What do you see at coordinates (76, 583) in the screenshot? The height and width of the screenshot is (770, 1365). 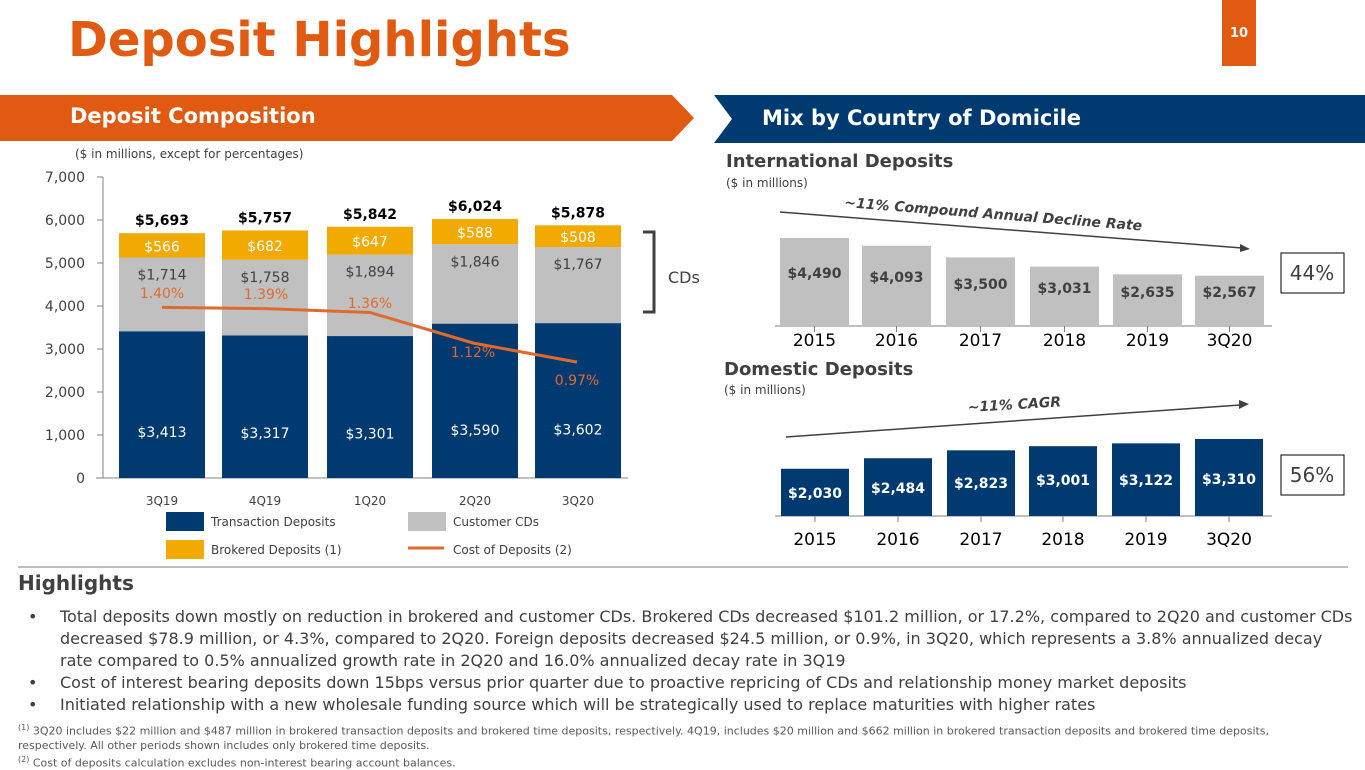 I see `highlights-title: Highlights` at bounding box center [76, 583].